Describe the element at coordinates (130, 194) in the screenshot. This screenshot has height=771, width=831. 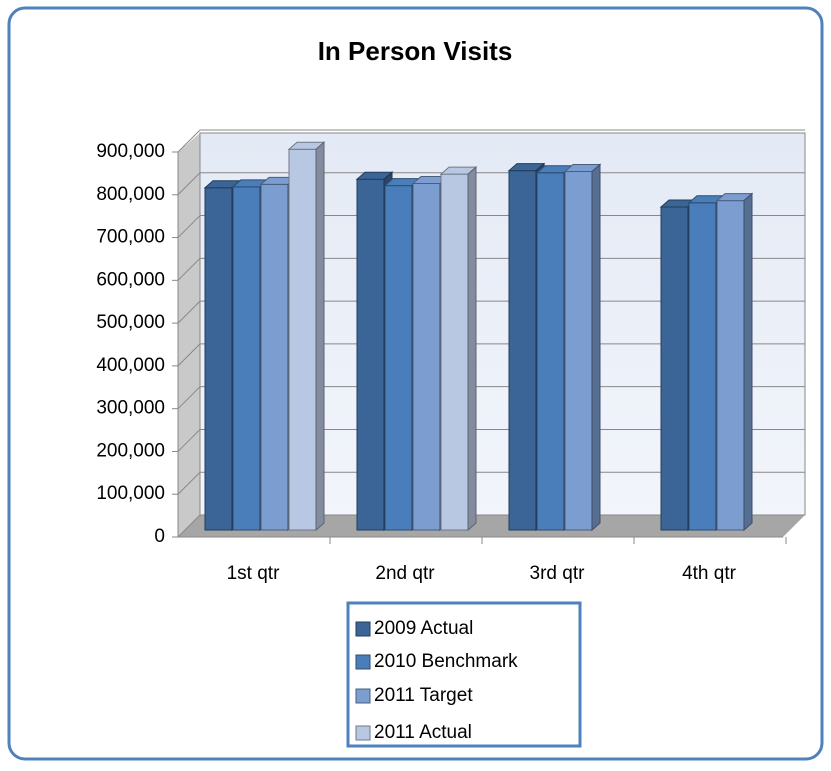
I see `y-tick-label: 800,000` at that location.